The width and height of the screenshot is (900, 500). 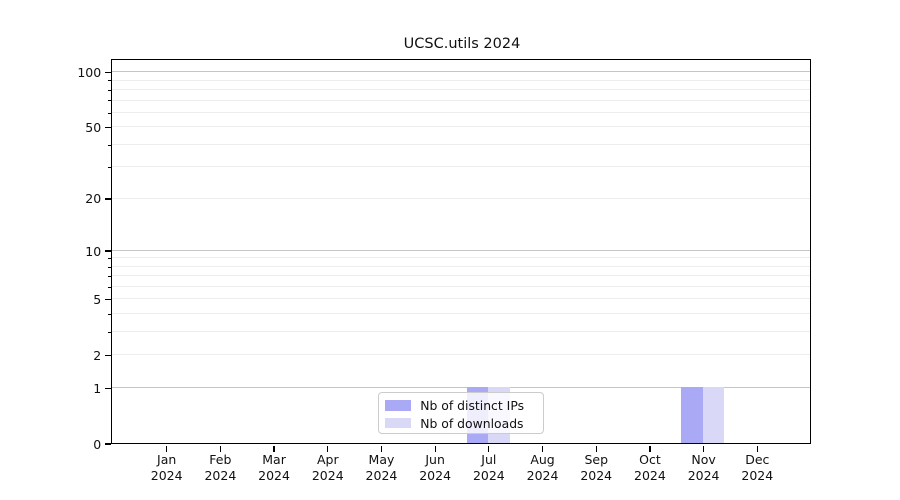 I want to click on x-tick-month: Dec, so click(x=757, y=459).